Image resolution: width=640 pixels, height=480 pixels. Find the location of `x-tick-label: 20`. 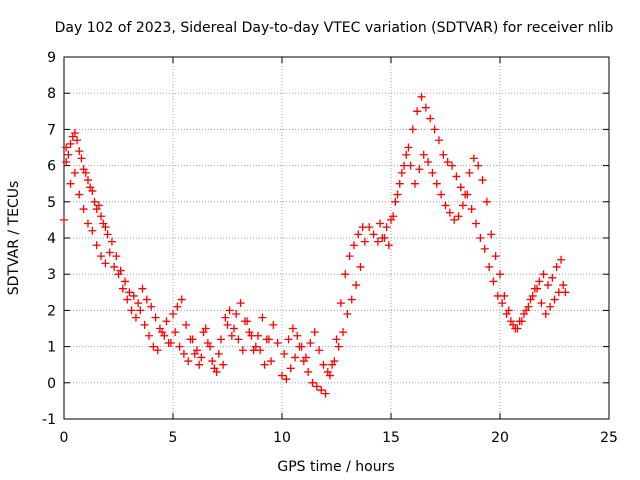

x-tick-label: 20 is located at coordinates (500, 438).